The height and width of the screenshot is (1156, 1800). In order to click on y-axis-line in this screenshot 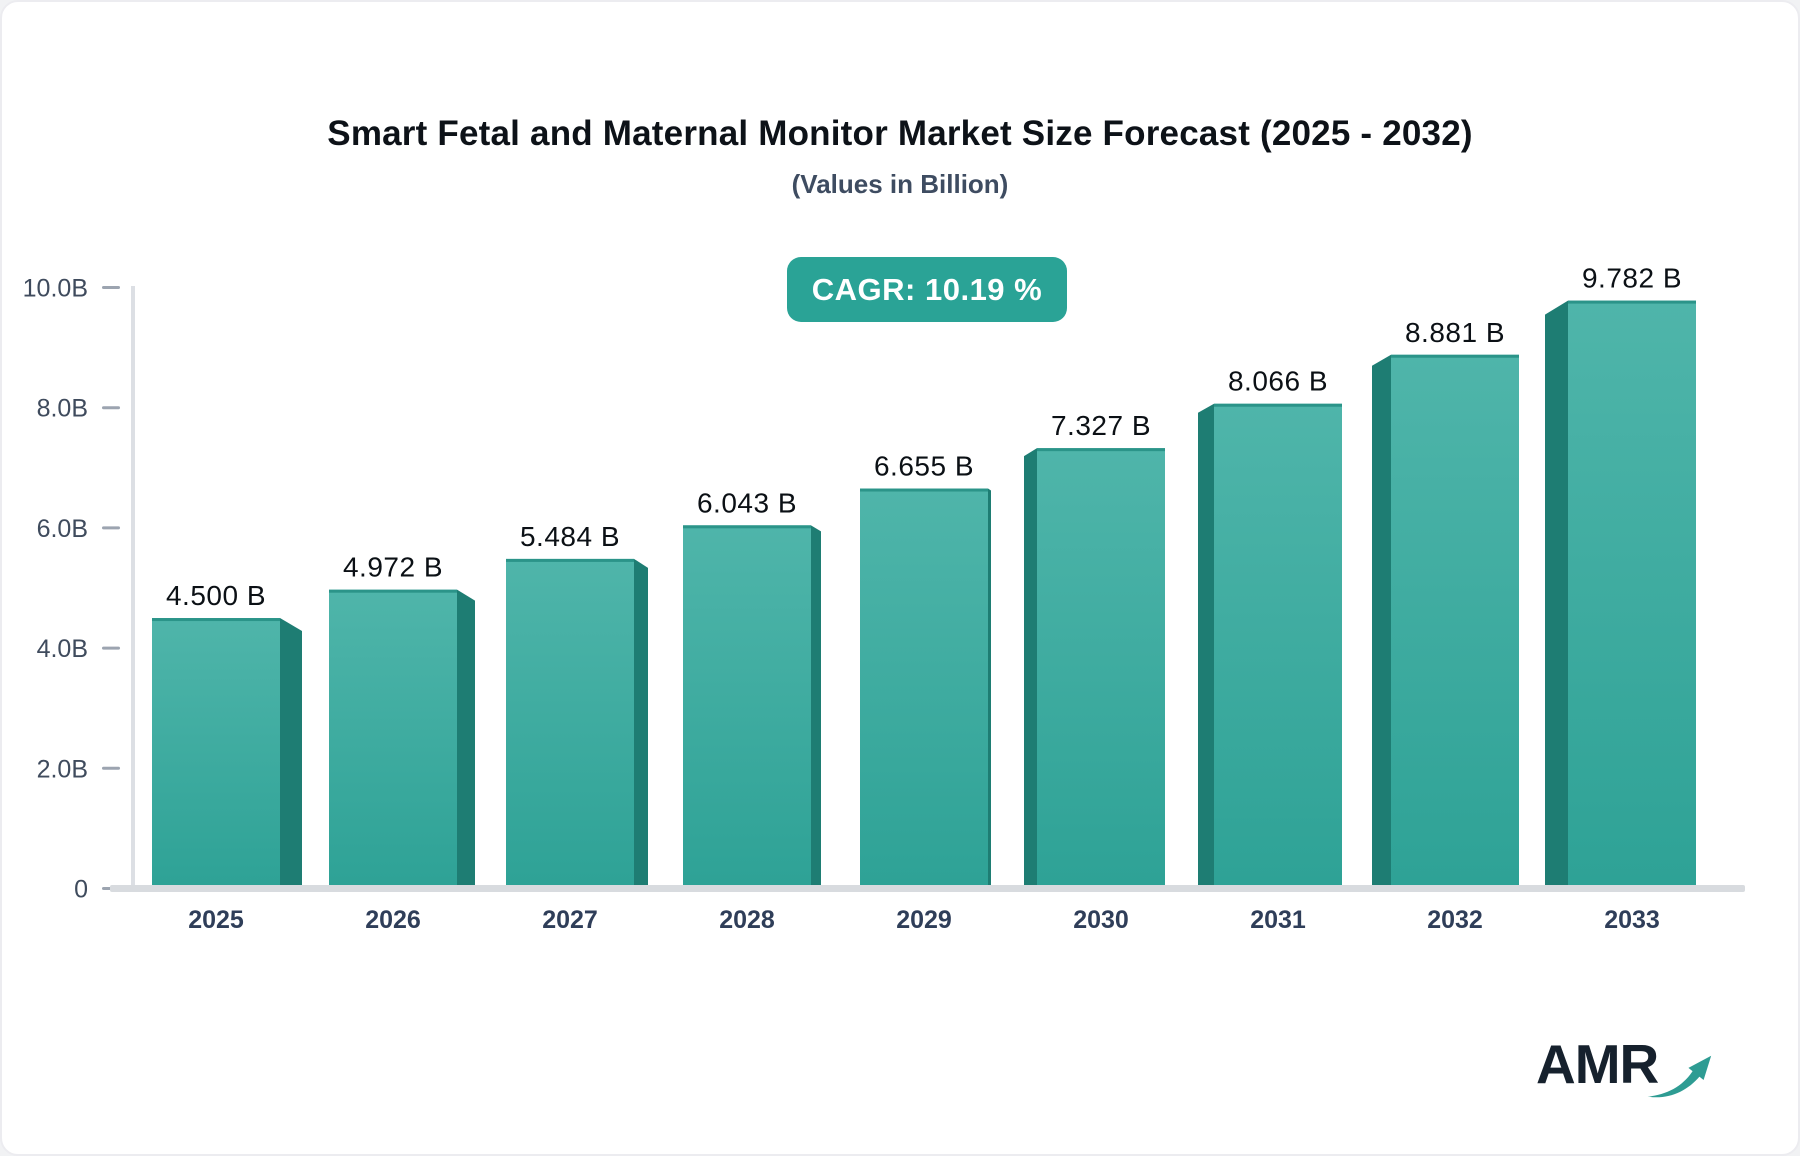, I will do `click(133, 587)`.